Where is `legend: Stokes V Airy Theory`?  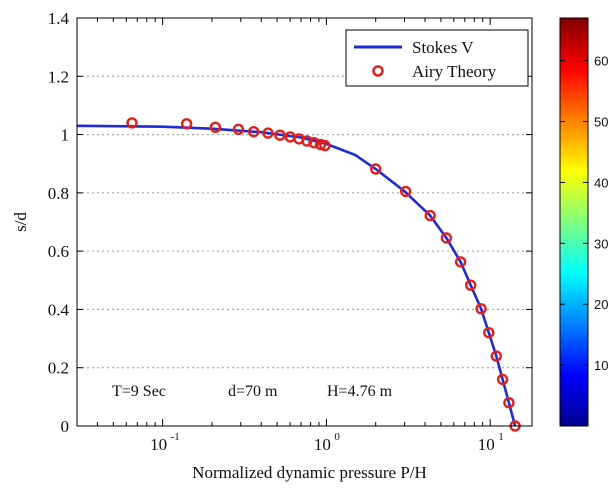
legend: Stokes V Airy Theory is located at coordinates (437, 58).